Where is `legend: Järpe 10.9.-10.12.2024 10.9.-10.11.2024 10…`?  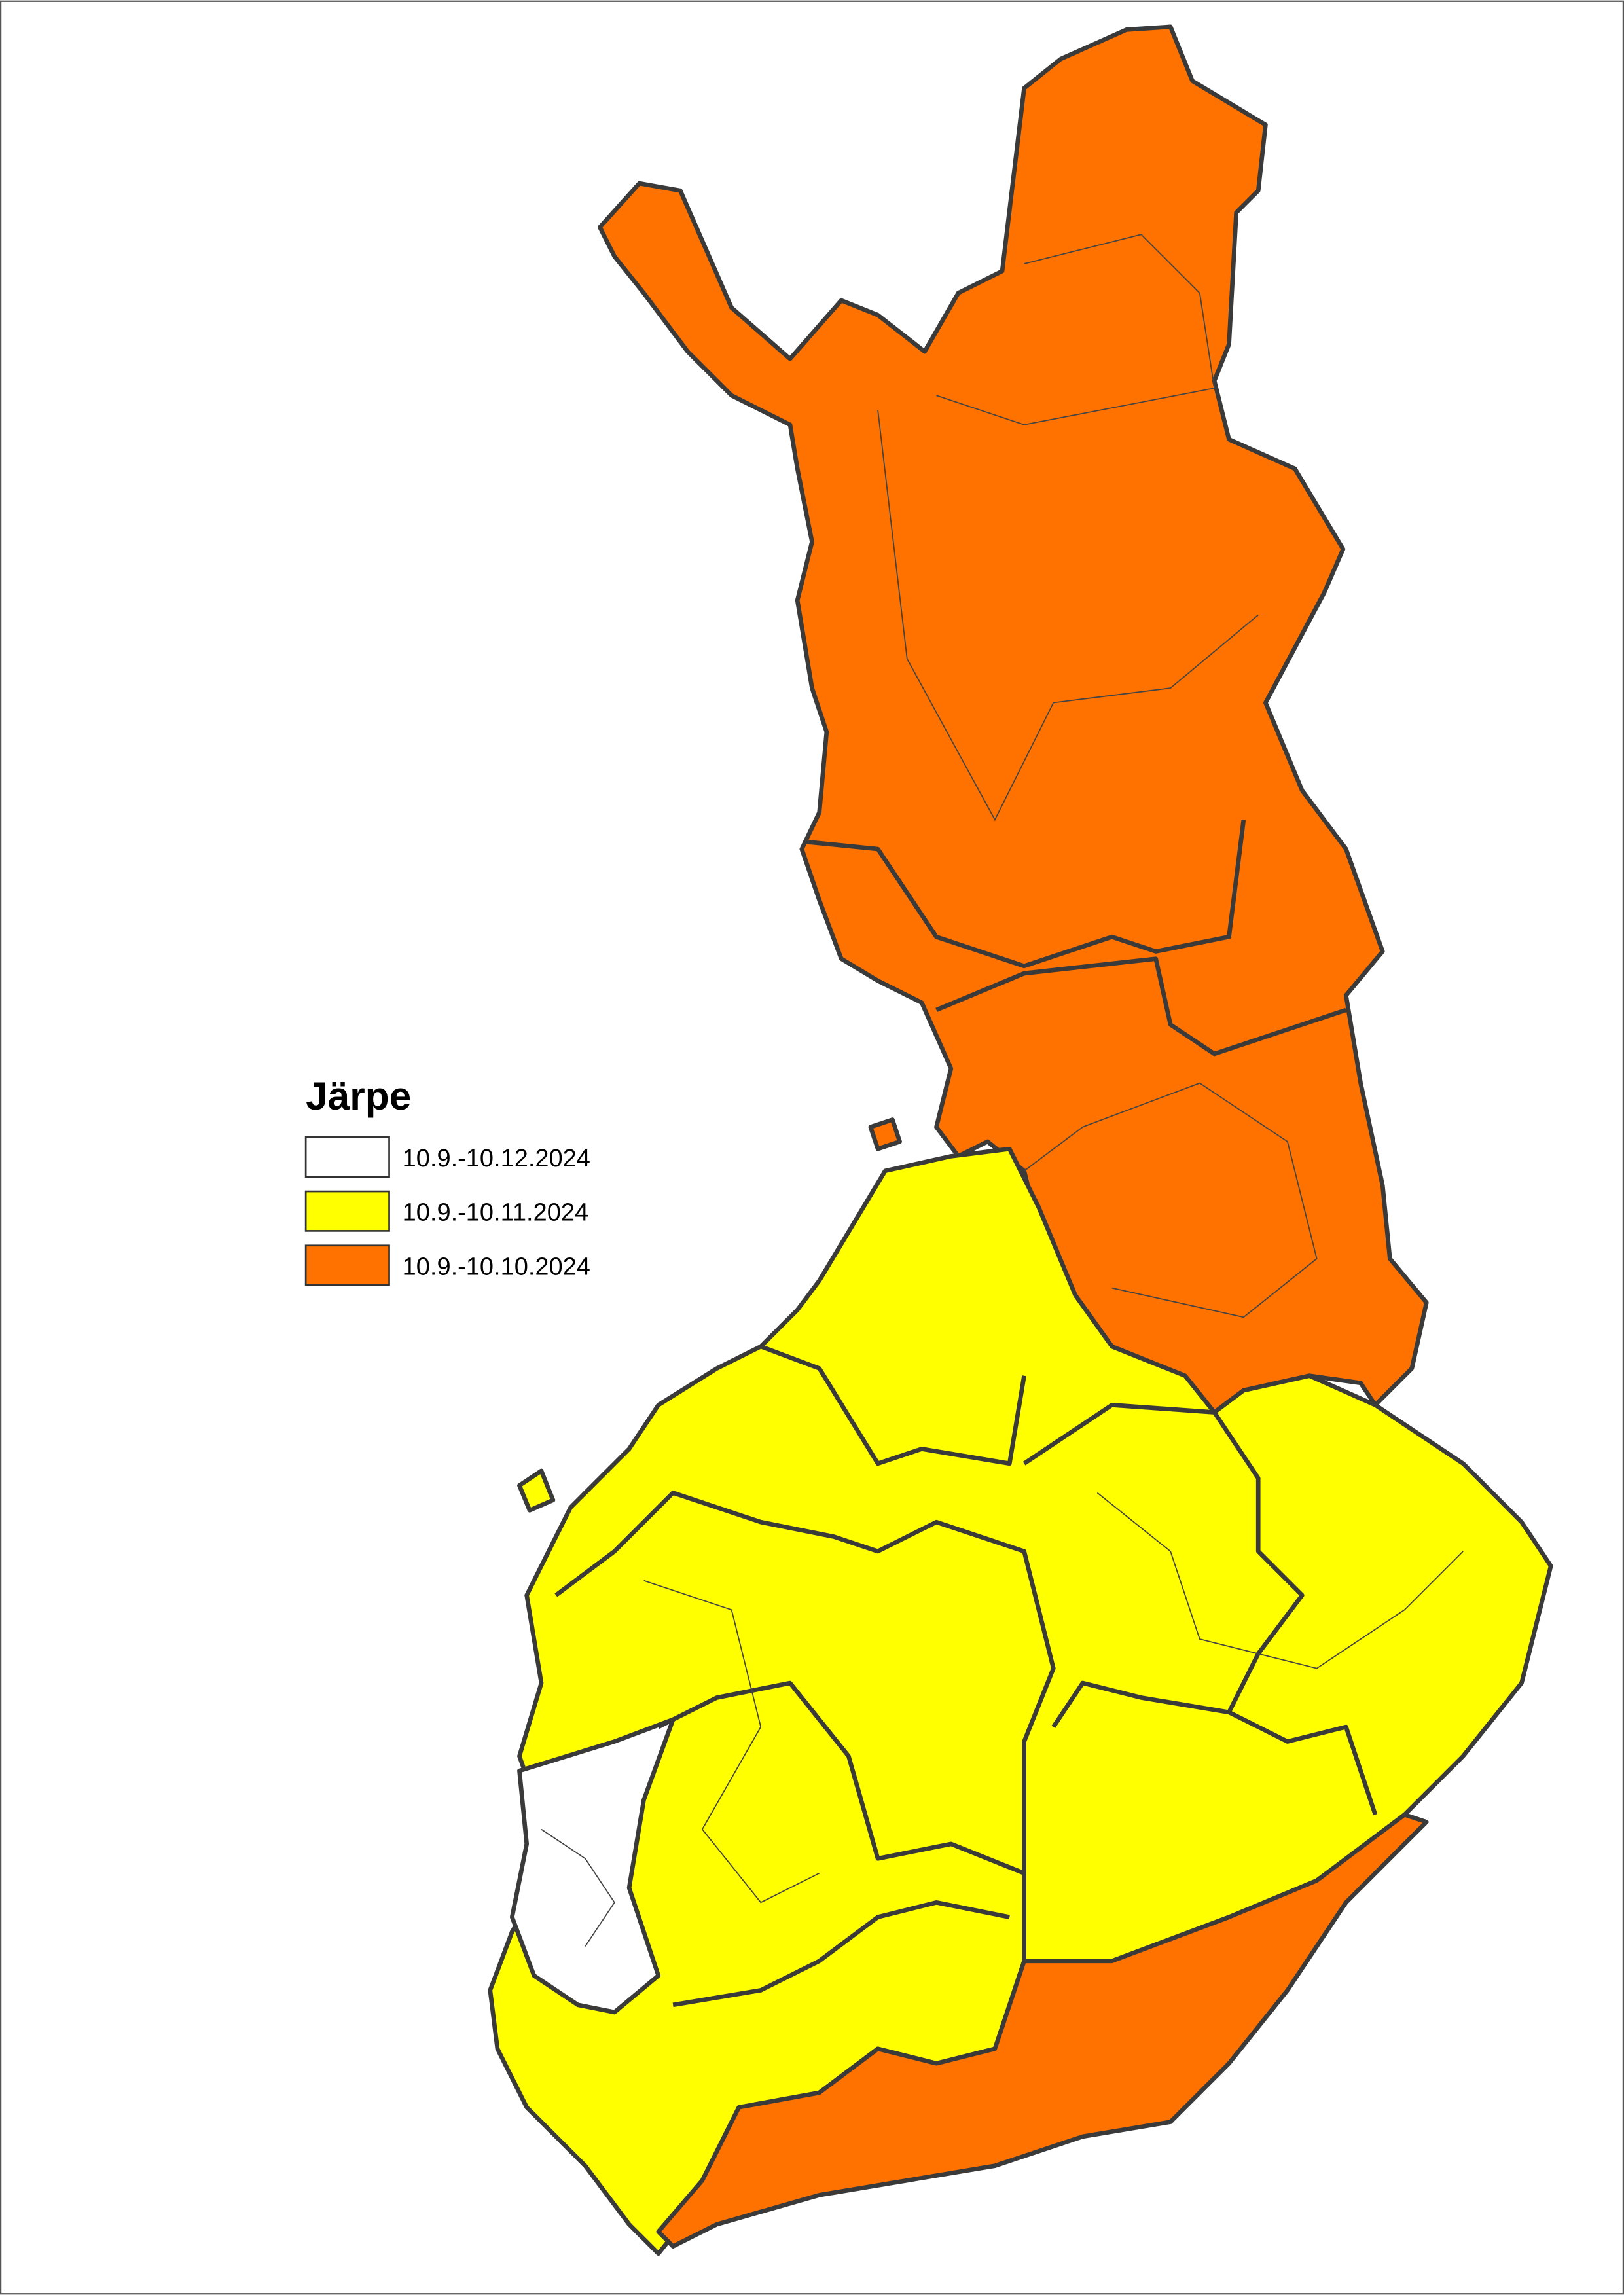
legend: Järpe 10.9.-10.12.2024 10.9.-10.11.2024 10… is located at coordinates (447, 1180).